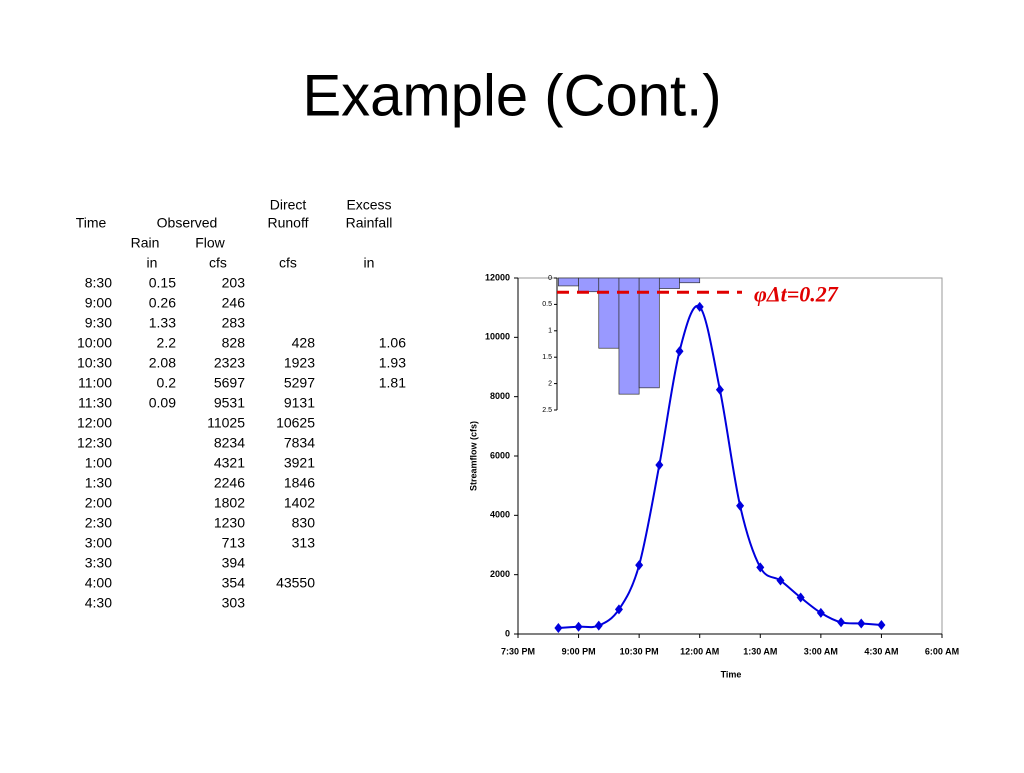 This screenshot has width=1024, height=773. Describe the element at coordinates (162, 323) in the screenshot. I see `table-cell: 1.33` at that location.